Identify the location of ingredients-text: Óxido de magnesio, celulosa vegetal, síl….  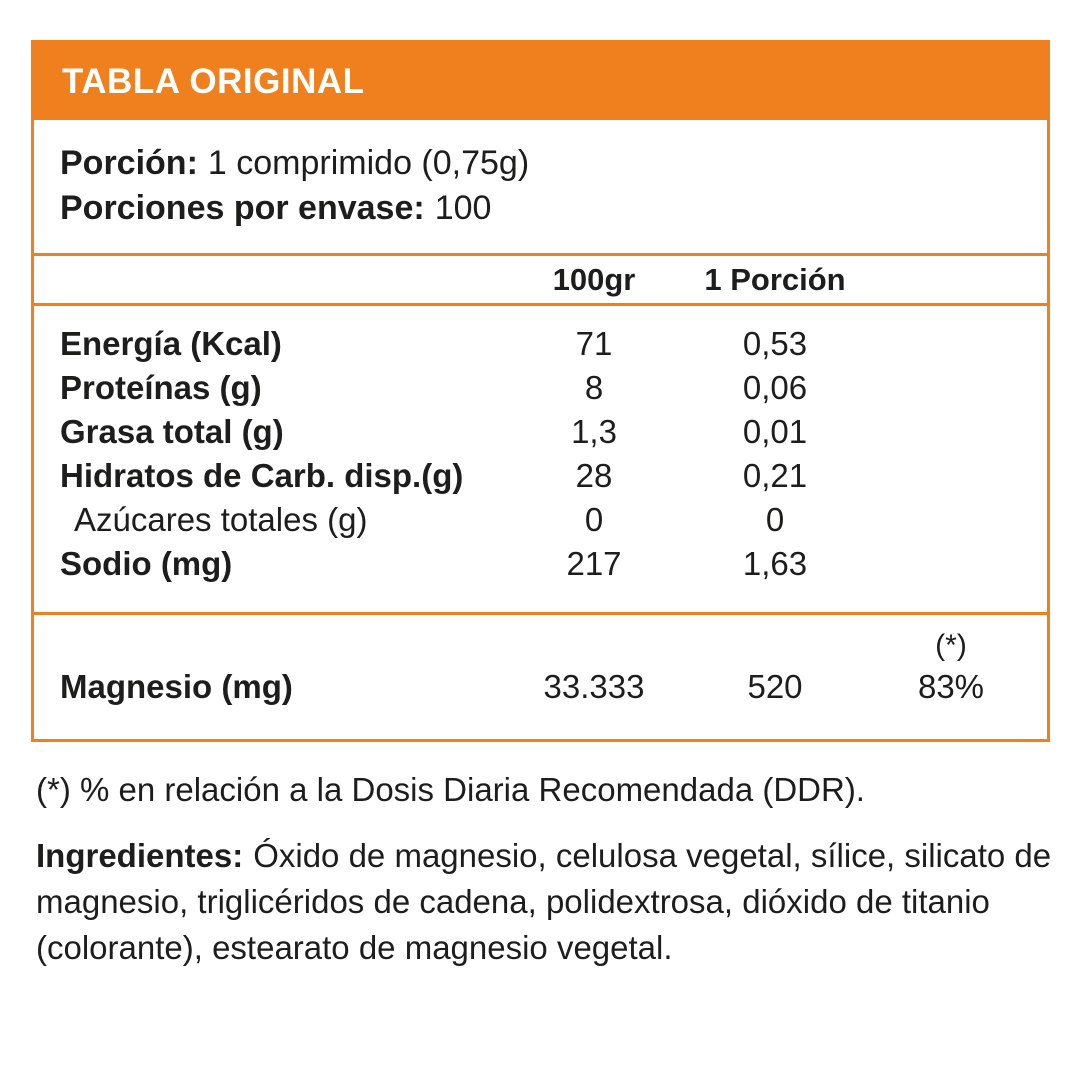
(544, 901).